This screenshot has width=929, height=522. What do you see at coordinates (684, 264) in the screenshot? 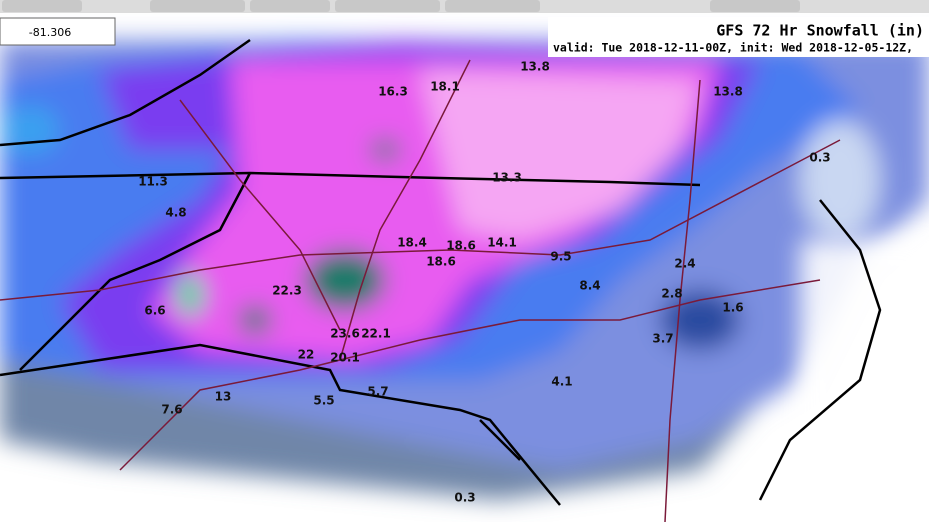
I see `snowfall-label: 2.4` at bounding box center [684, 264].